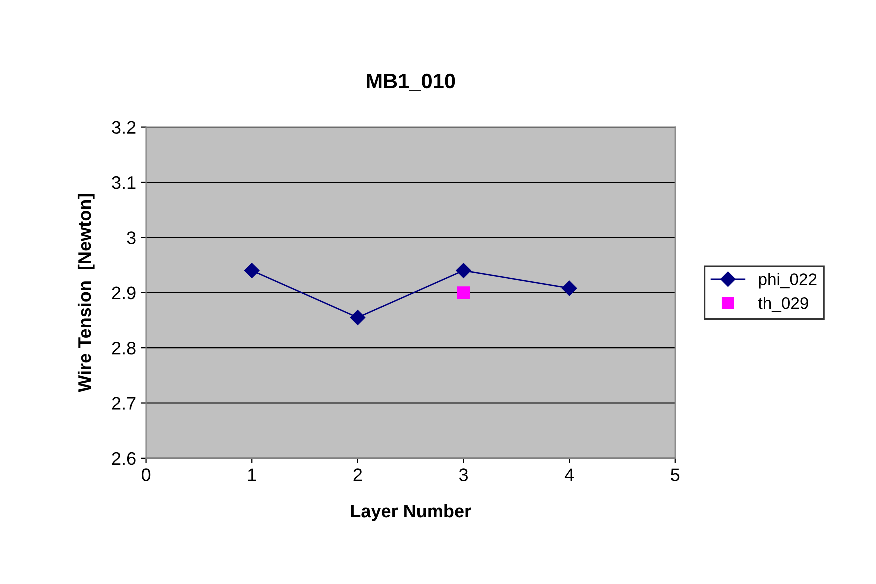 The width and height of the screenshot is (876, 584). What do you see at coordinates (788, 281) in the screenshot?
I see `legend-label: phi_022` at bounding box center [788, 281].